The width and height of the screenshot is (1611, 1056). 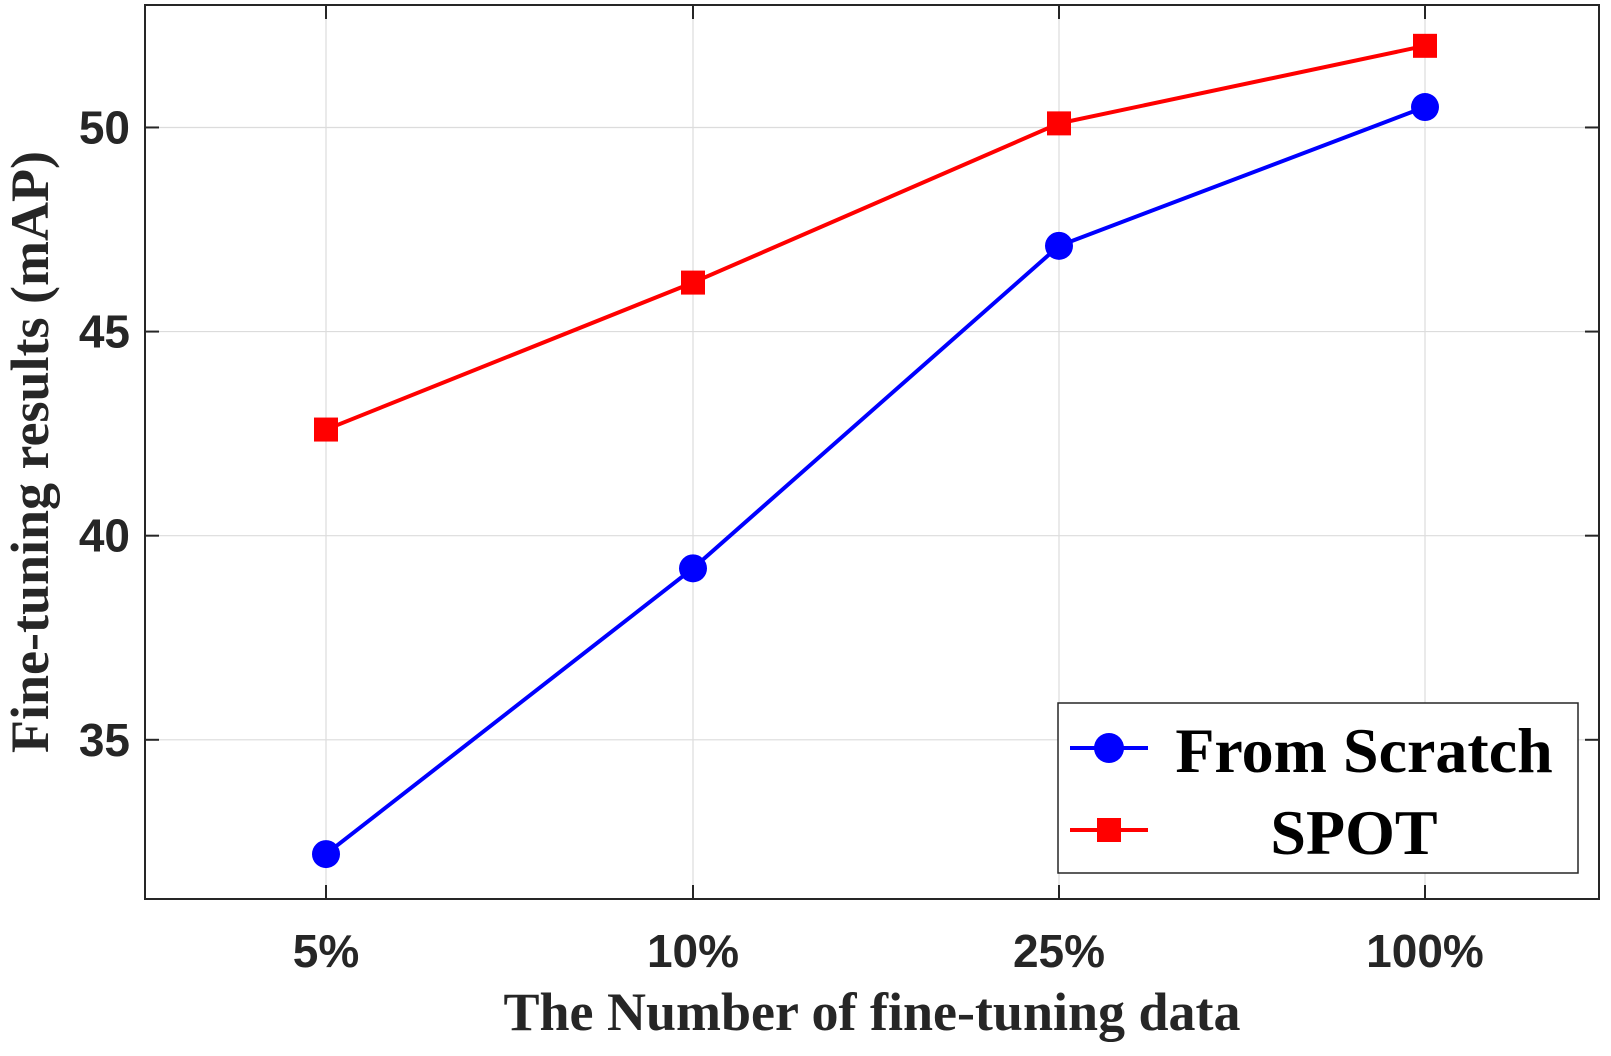 What do you see at coordinates (693, 951) in the screenshot?
I see `x-tick-label: 10%` at bounding box center [693, 951].